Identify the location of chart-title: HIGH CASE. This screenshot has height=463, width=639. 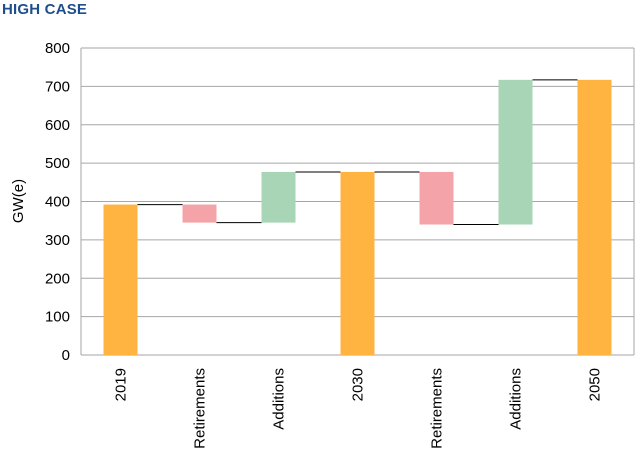
(45, 9).